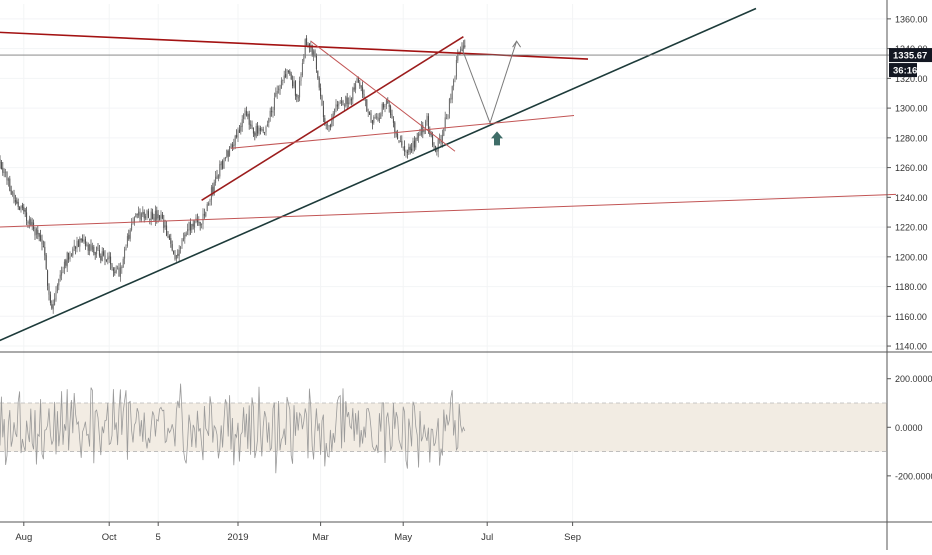  What do you see at coordinates (911, 198) in the screenshot?
I see `price-tick-label: 1240.00` at bounding box center [911, 198].